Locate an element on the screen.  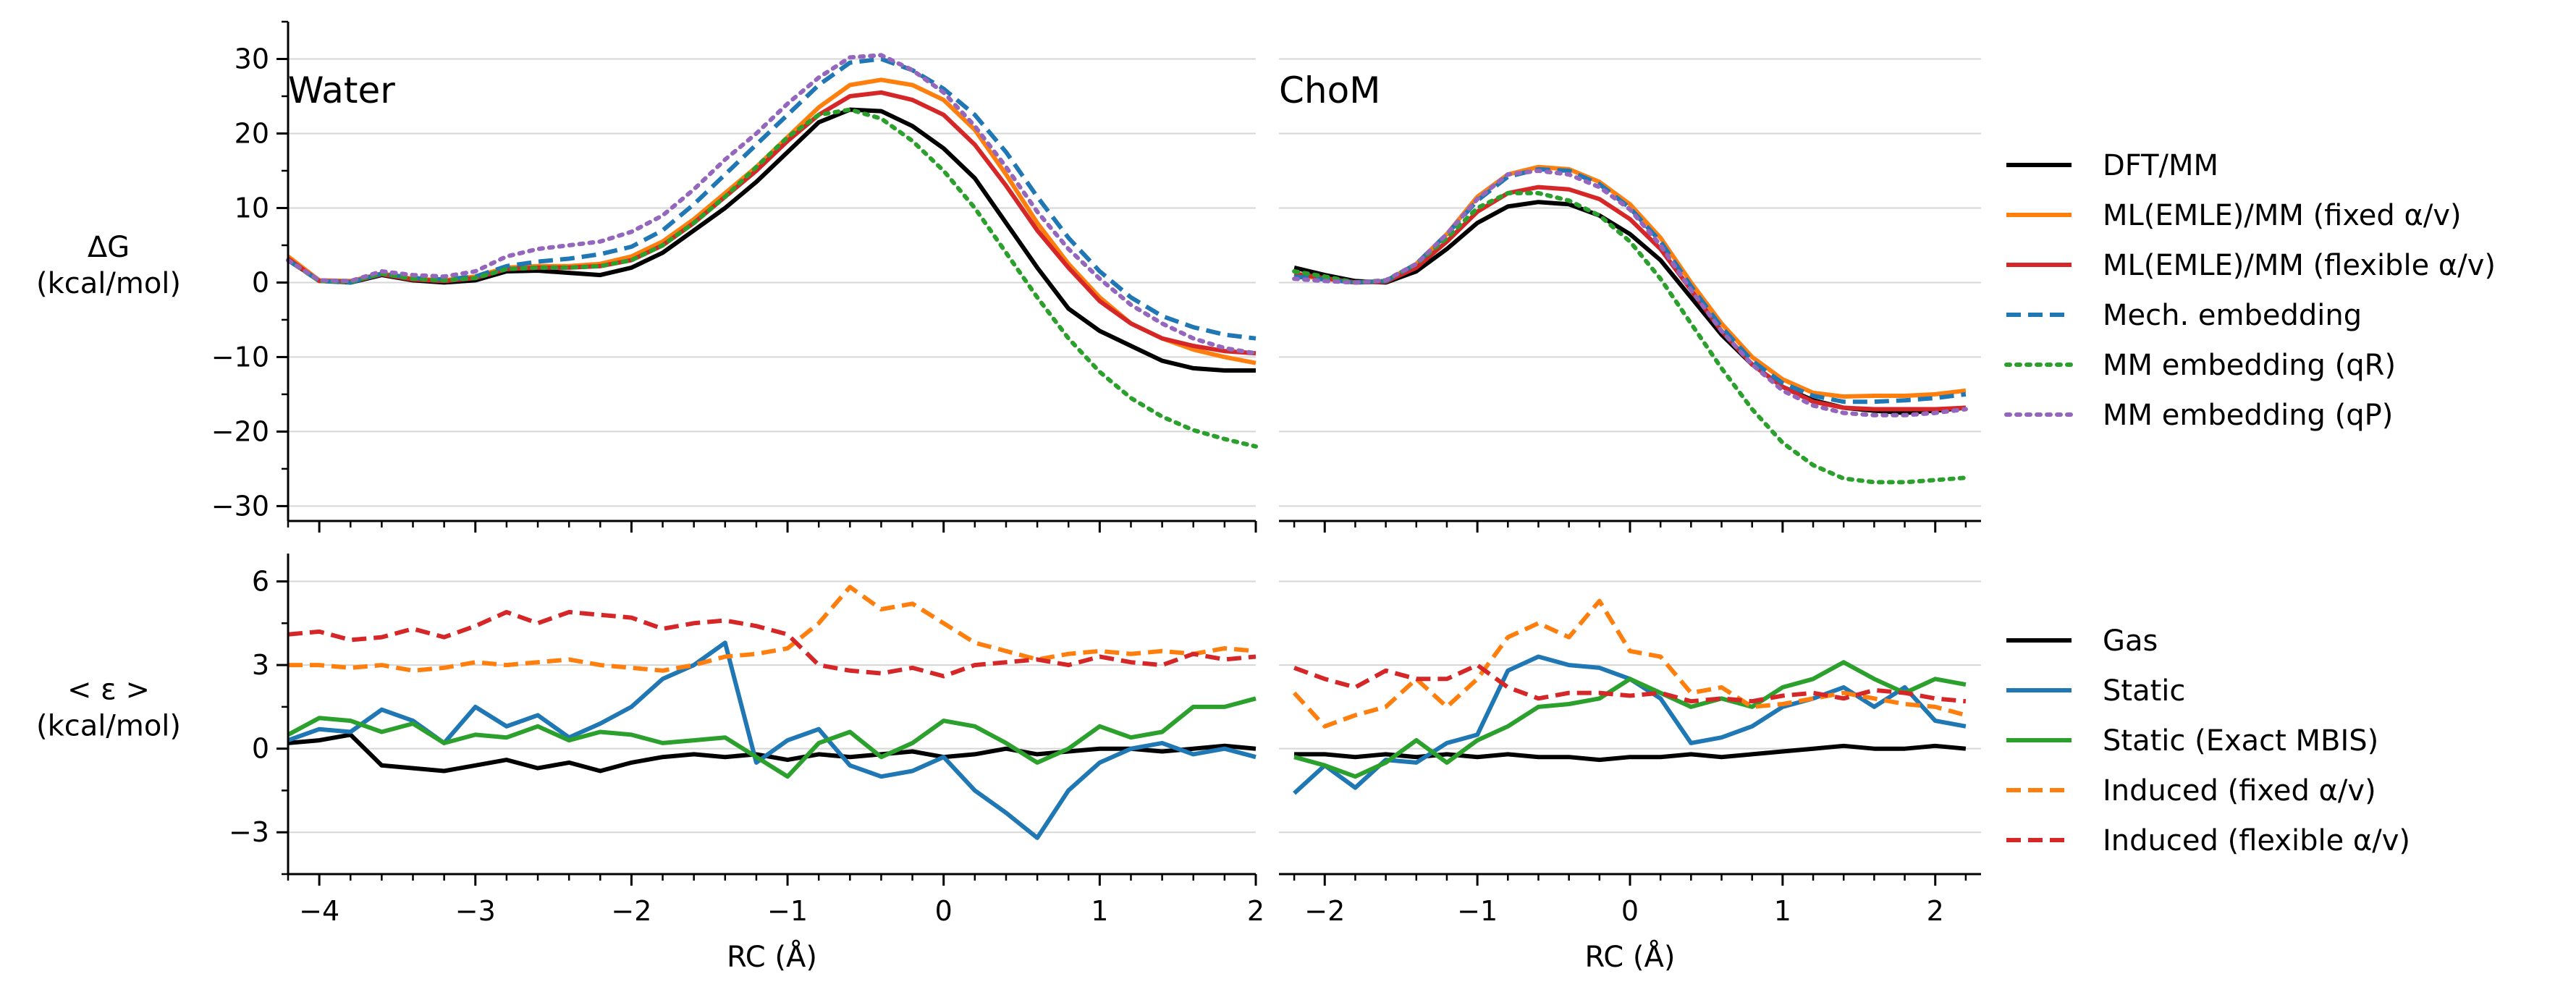
y-tick-label: −20 is located at coordinates (240, 431).